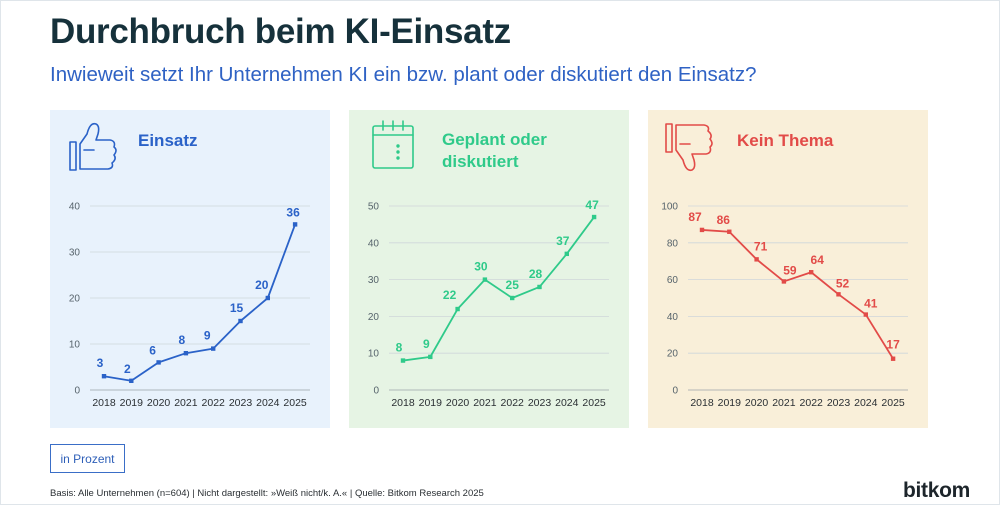 This screenshot has width=1000, height=505. Describe the element at coordinates (695, 217) in the screenshot. I see `data-label: 87` at that location.